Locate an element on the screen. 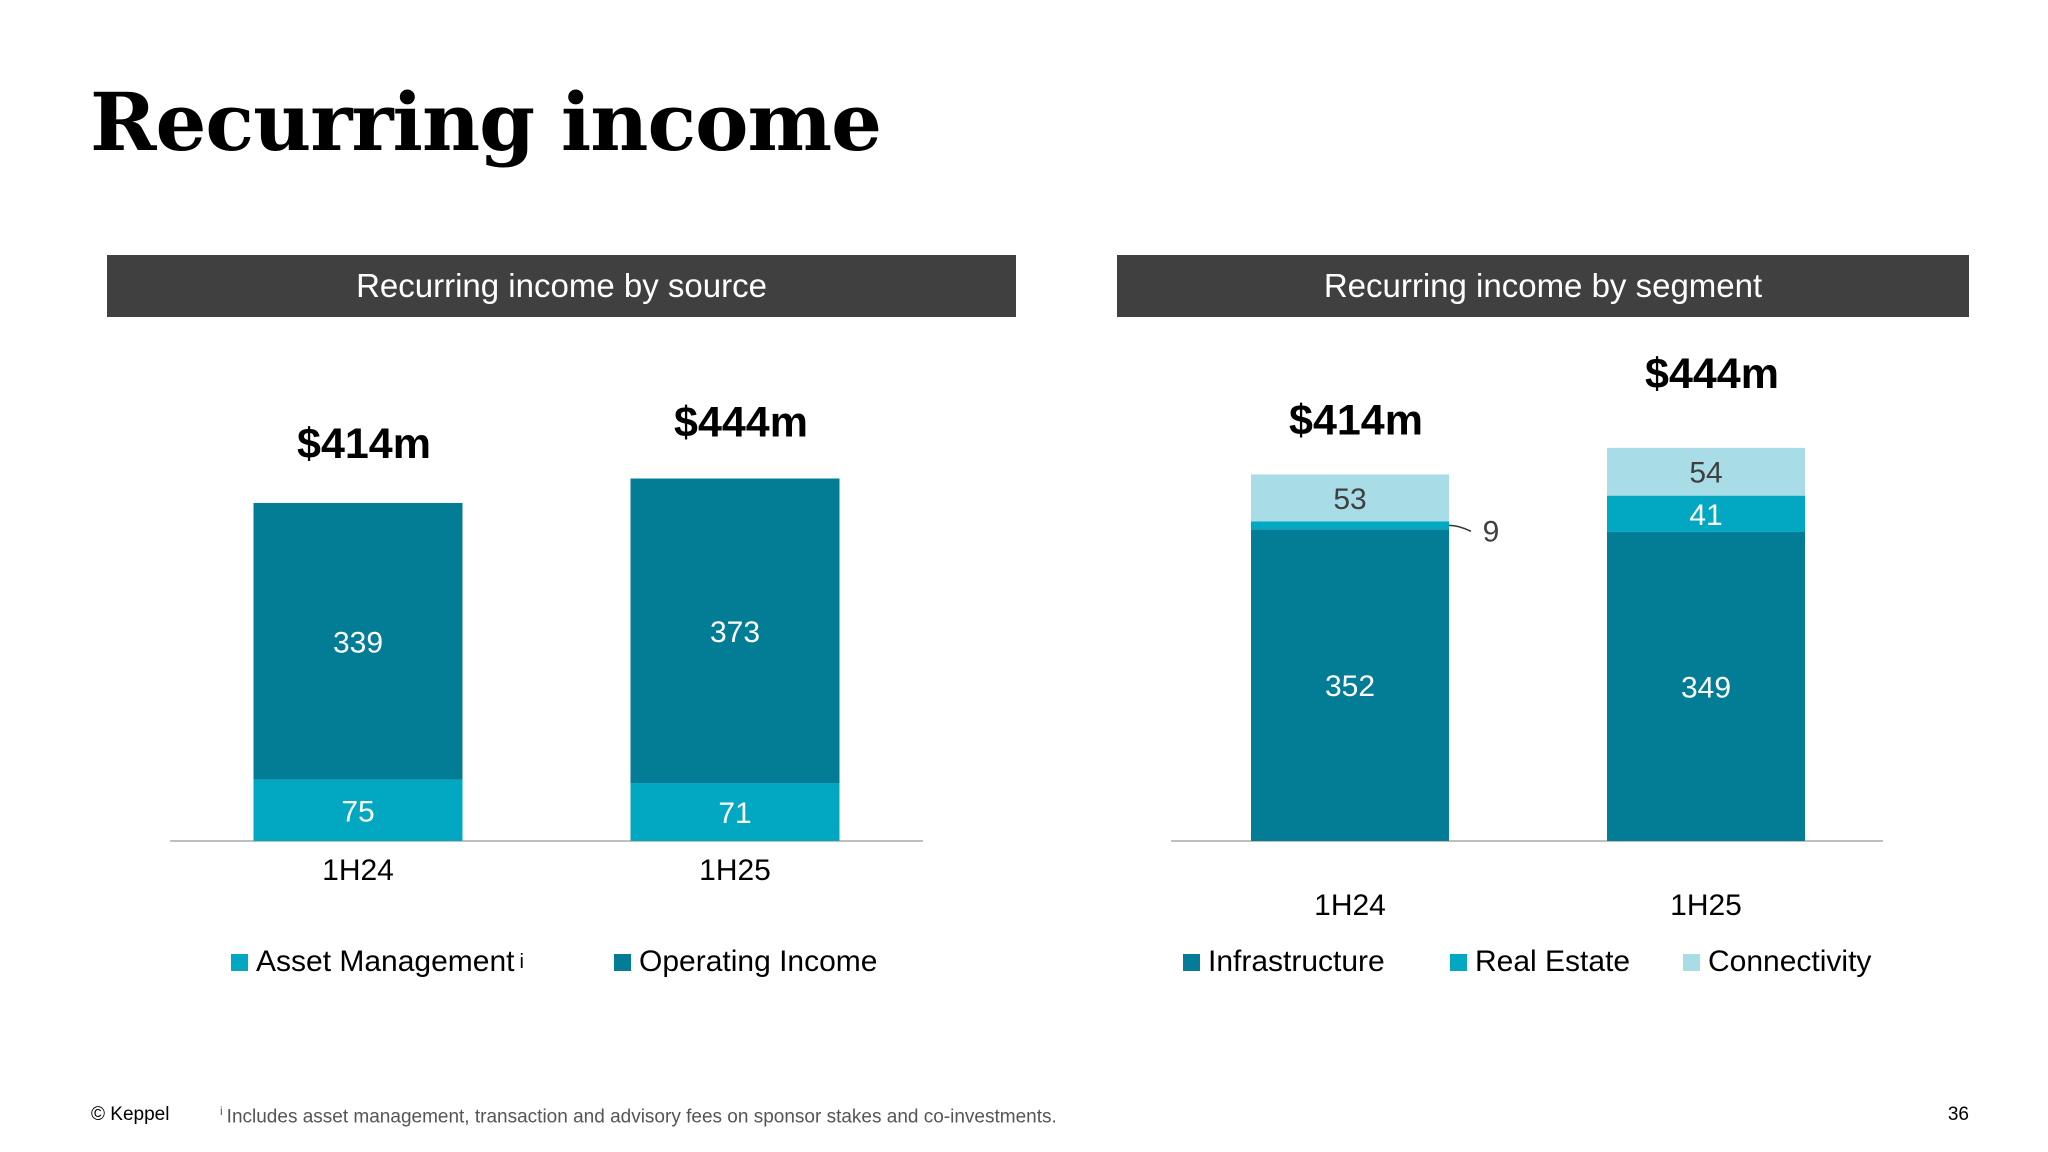 The image size is (2048, 1152). chart-title-by-segment: Recurring income by segment is located at coordinates (1543, 286).